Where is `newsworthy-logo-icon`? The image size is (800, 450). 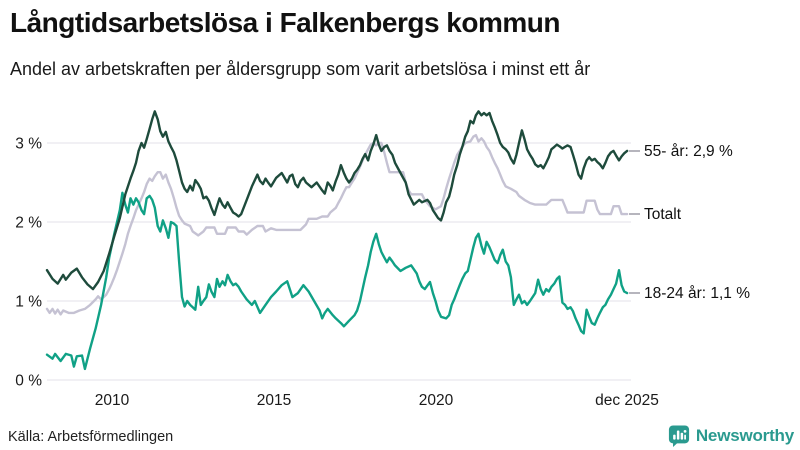
newsworthy-logo-icon is located at coordinates (678, 436).